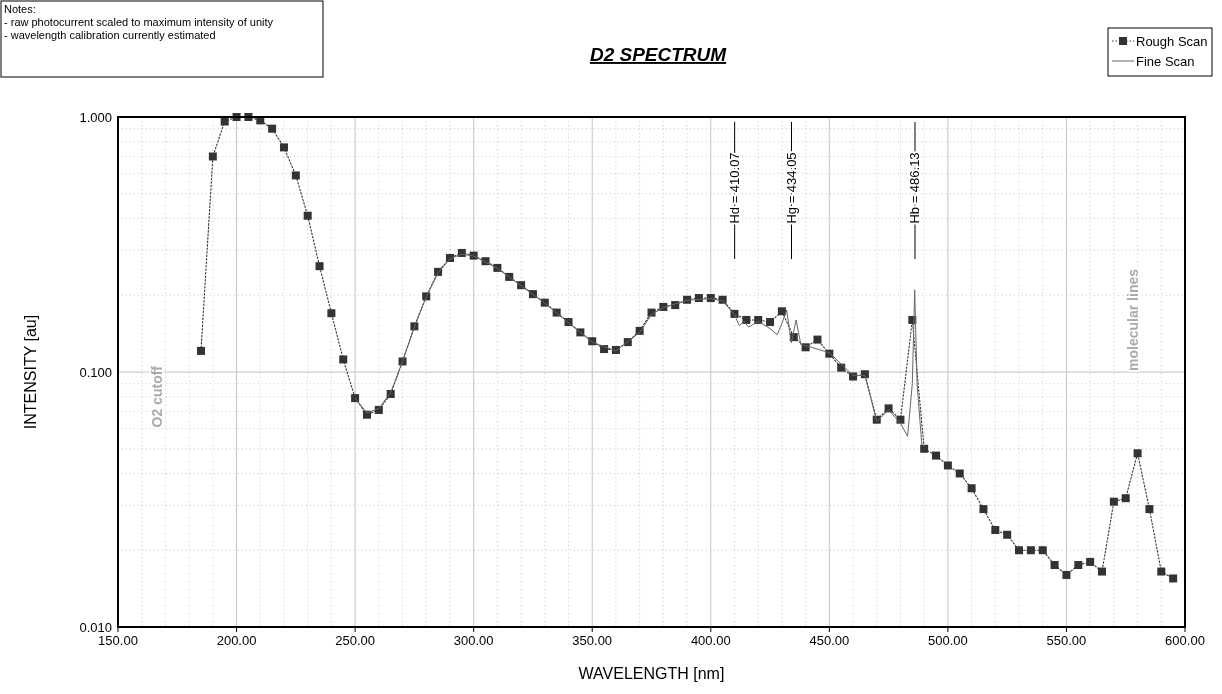  What do you see at coordinates (1172, 41) in the screenshot?
I see `legend-label: Rough Scan` at bounding box center [1172, 41].